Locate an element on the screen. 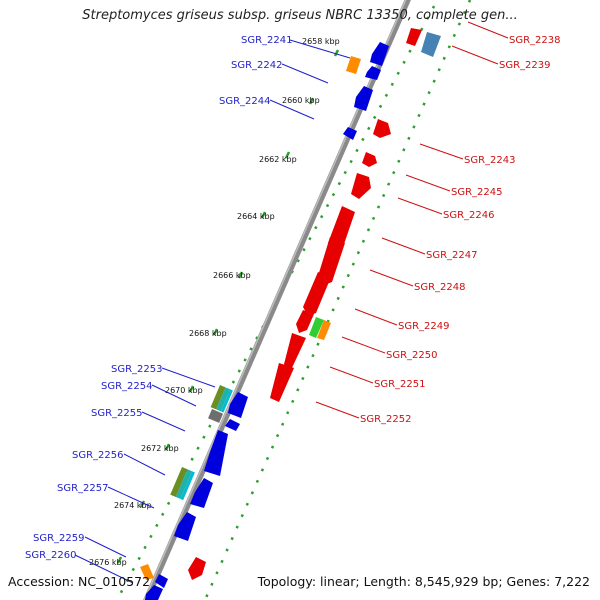  domain-genes-left is located at coordinates (201, 443).